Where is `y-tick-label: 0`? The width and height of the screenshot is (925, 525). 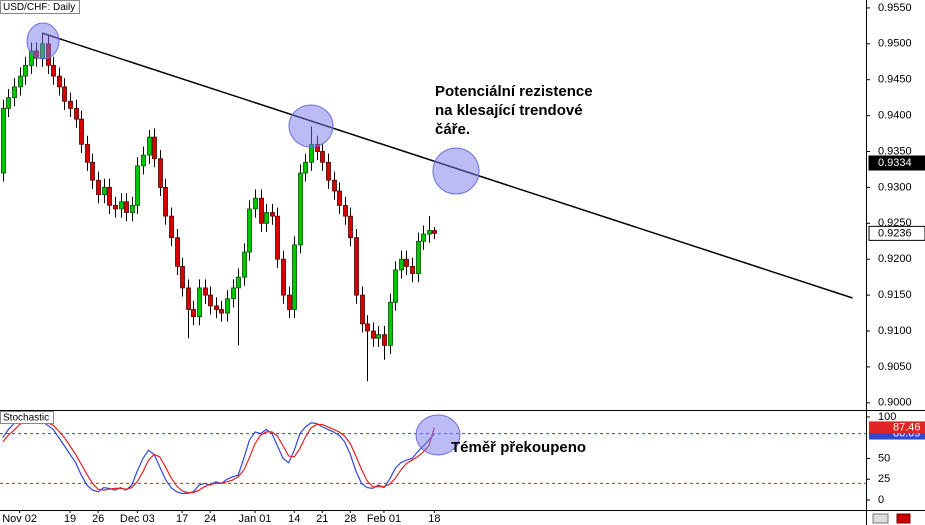 y-tick-label: 0 is located at coordinates (881, 500).